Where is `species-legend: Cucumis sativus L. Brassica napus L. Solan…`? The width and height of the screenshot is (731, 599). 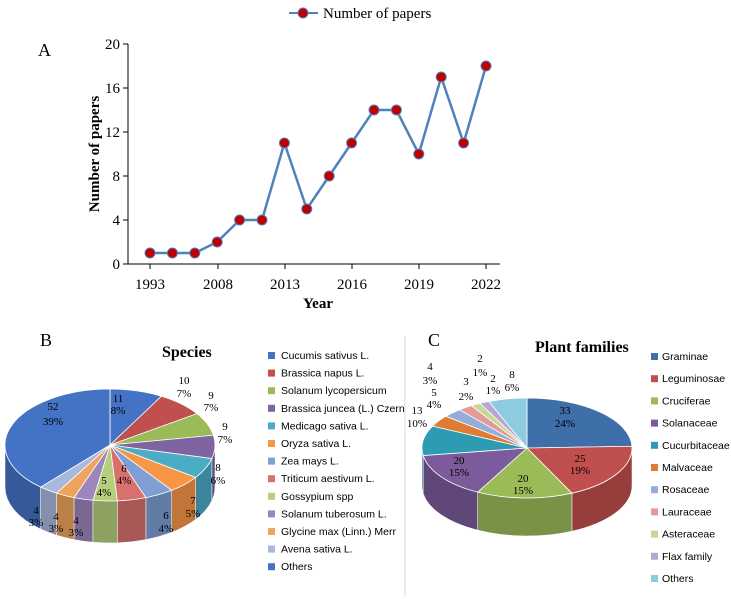 species-legend: Cucumis sativus L. Brassica napus L. Solan… is located at coordinates (336, 461).